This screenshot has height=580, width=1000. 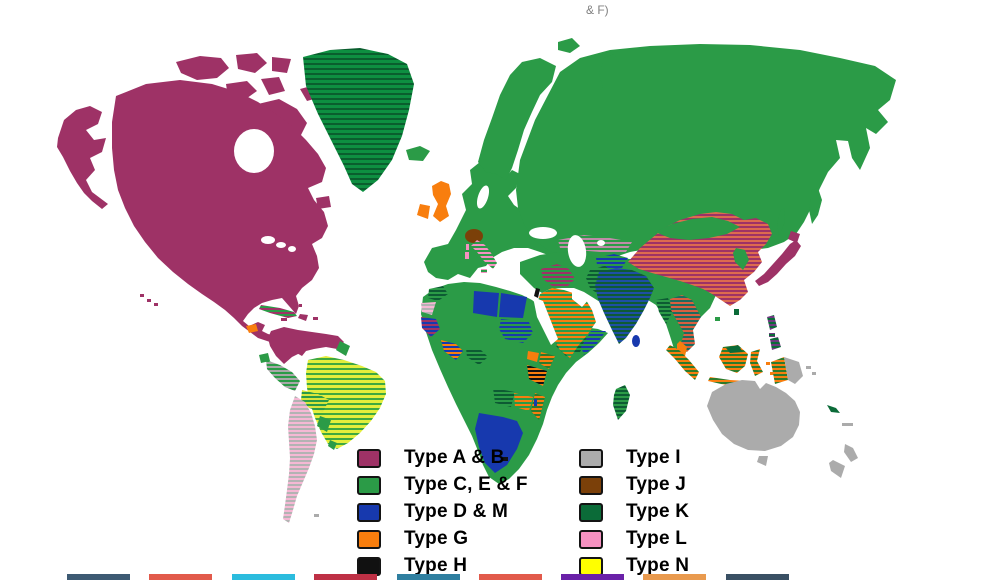 What do you see at coordinates (762, 461) in the screenshot?
I see `region-tasmania` at bounding box center [762, 461].